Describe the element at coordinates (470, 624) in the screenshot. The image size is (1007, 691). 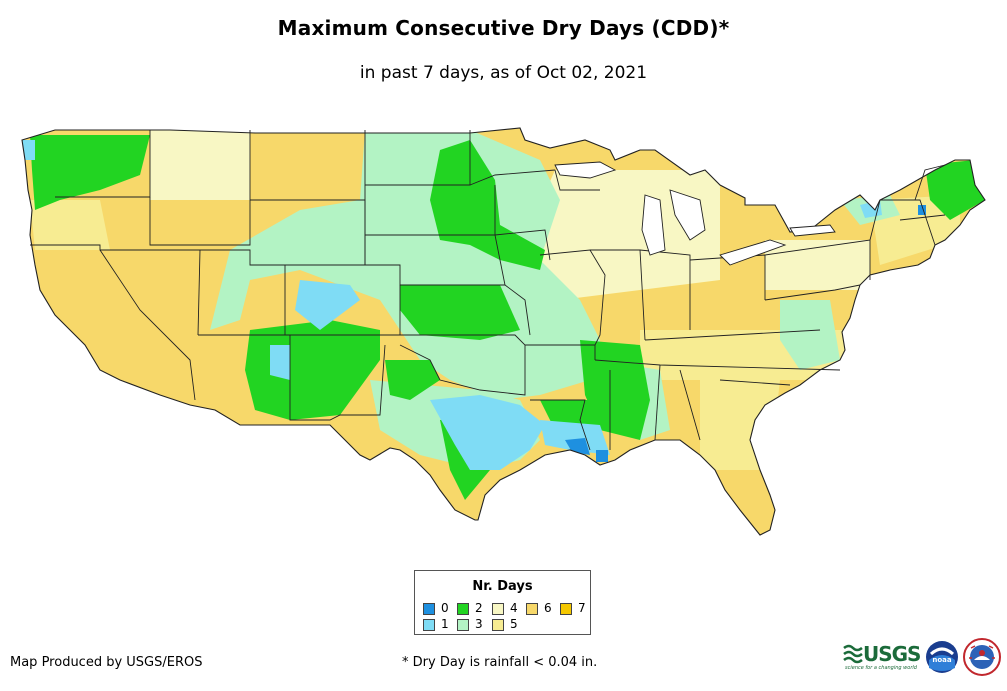
I see `legend-item-3: 3` at that location.